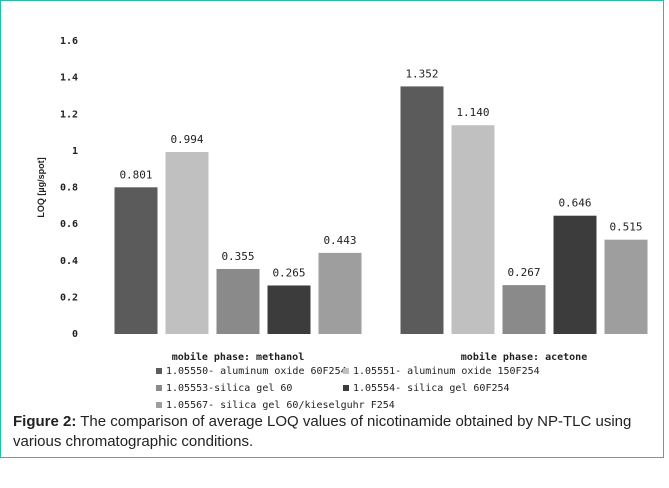 The width and height of the screenshot is (669, 488). What do you see at coordinates (523, 272) in the screenshot?
I see `bar-label-1-2: 0.267` at bounding box center [523, 272].